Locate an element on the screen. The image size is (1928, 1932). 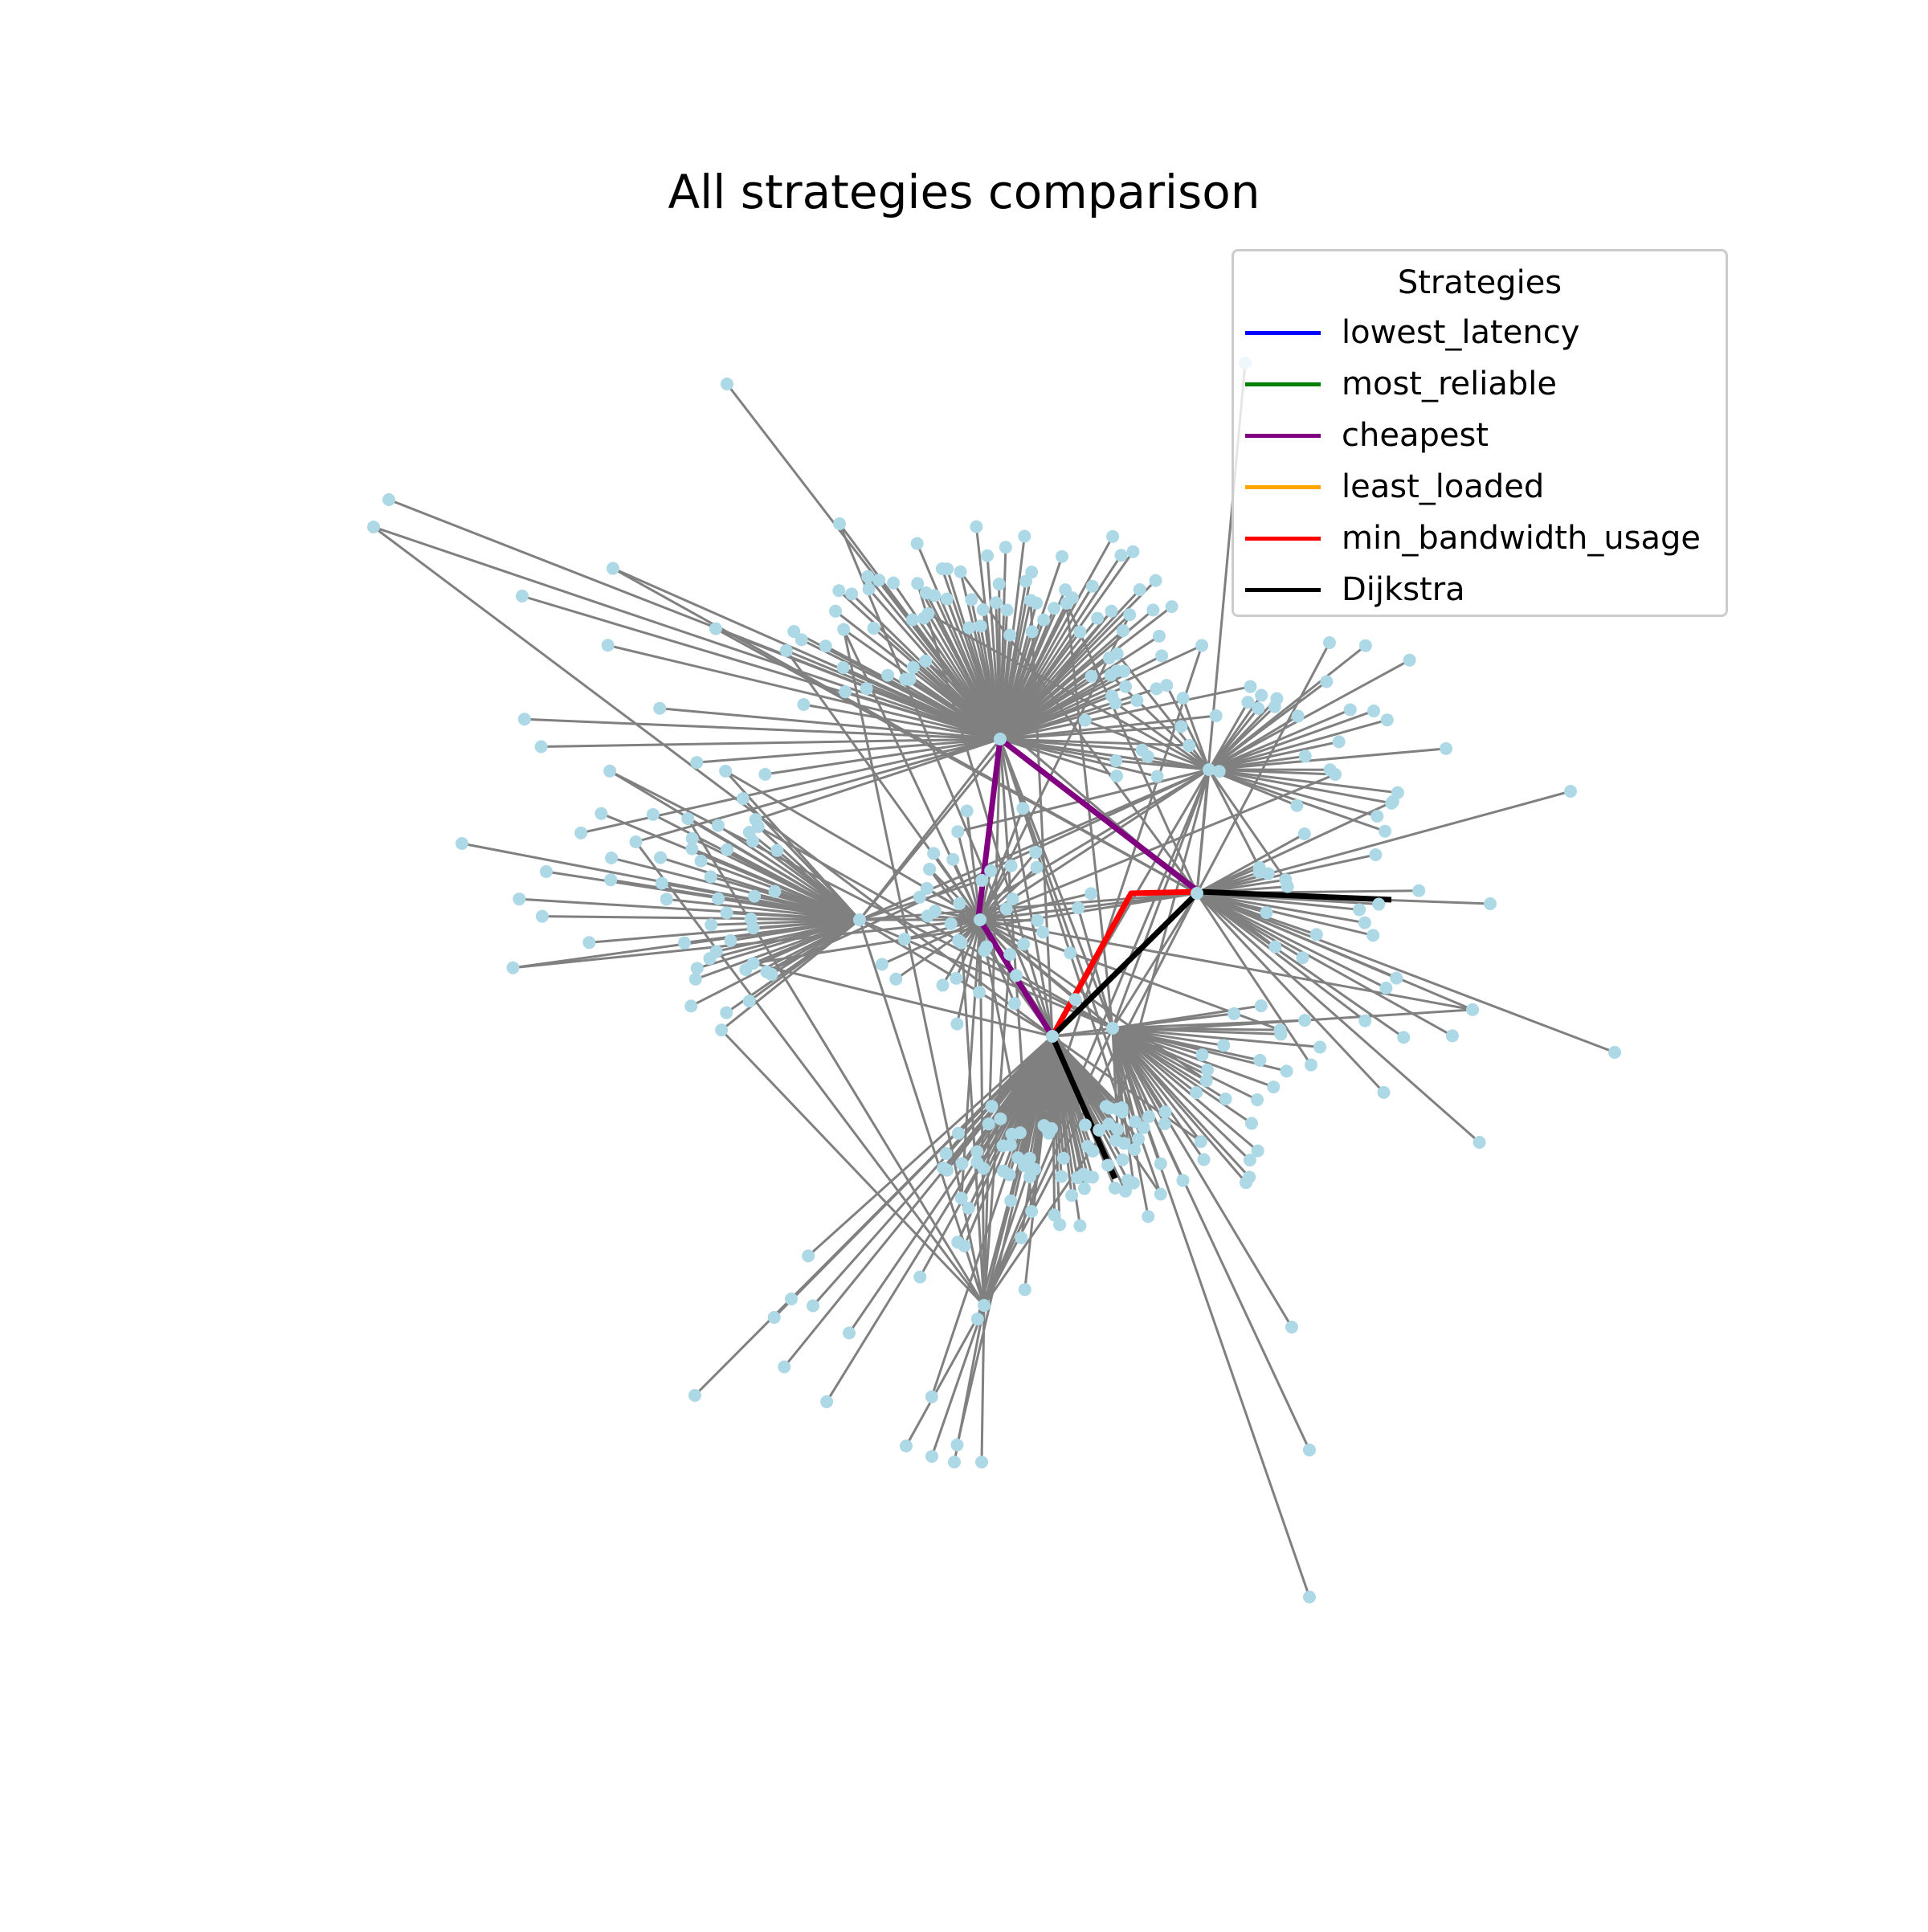
legend-swatch-dijkstra is located at coordinates (1283, 590).